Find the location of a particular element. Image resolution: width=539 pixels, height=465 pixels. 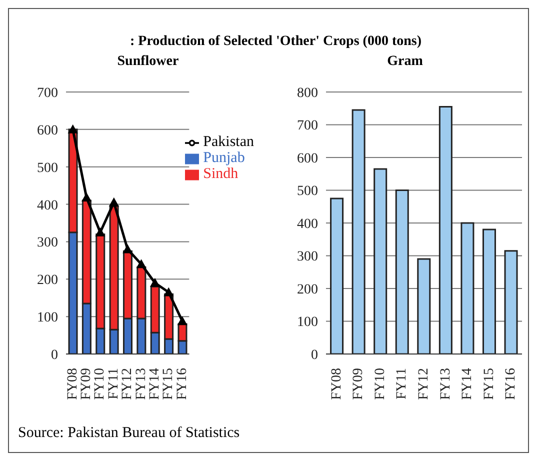

source-note: Source: Pakistan Bureau of Statistics is located at coordinates (129, 433).